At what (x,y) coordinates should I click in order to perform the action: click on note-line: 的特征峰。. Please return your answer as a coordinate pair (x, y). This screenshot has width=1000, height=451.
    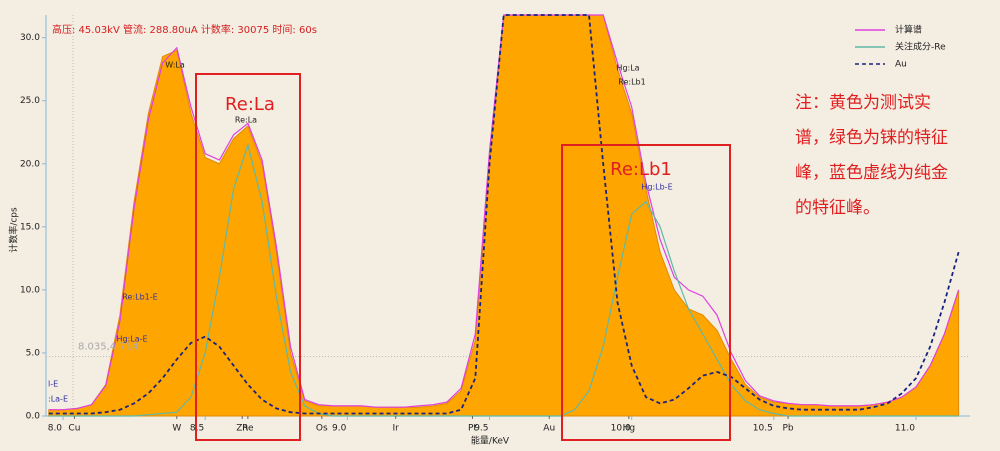
    Looking at the image, I should click on (837, 208).